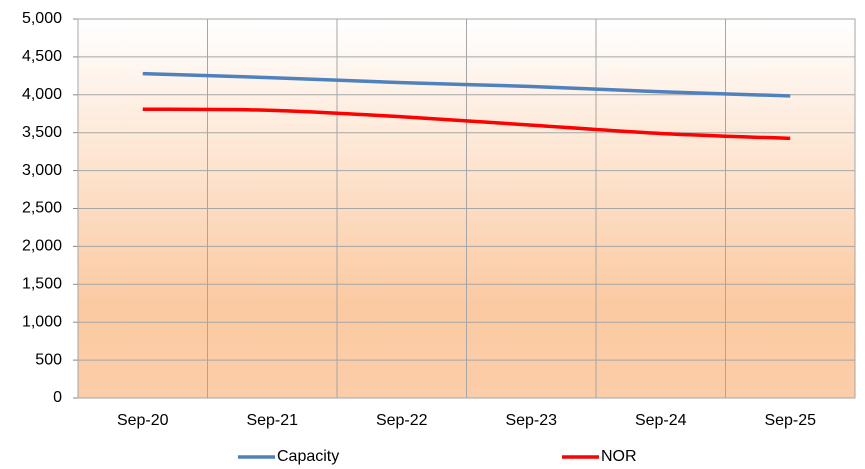 The height and width of the screenshot is (469, 865). I want to click on y-tick-label: 2,500, so click(42, 208).